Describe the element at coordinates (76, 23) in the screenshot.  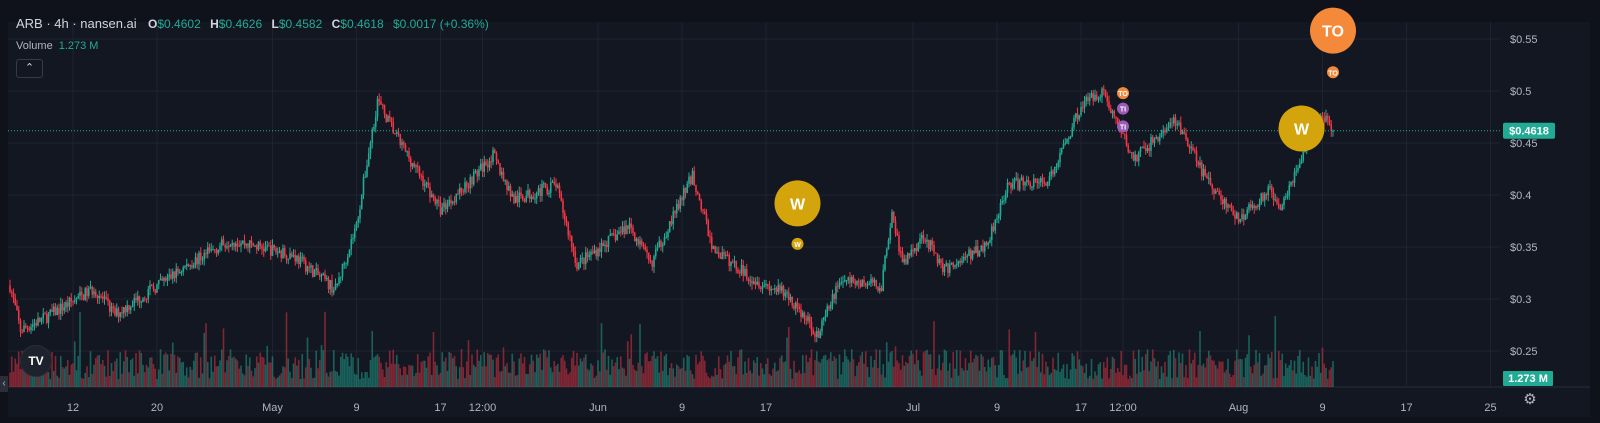
I see `symbol-title: ARB · 4h · nansen.ai` at that location.